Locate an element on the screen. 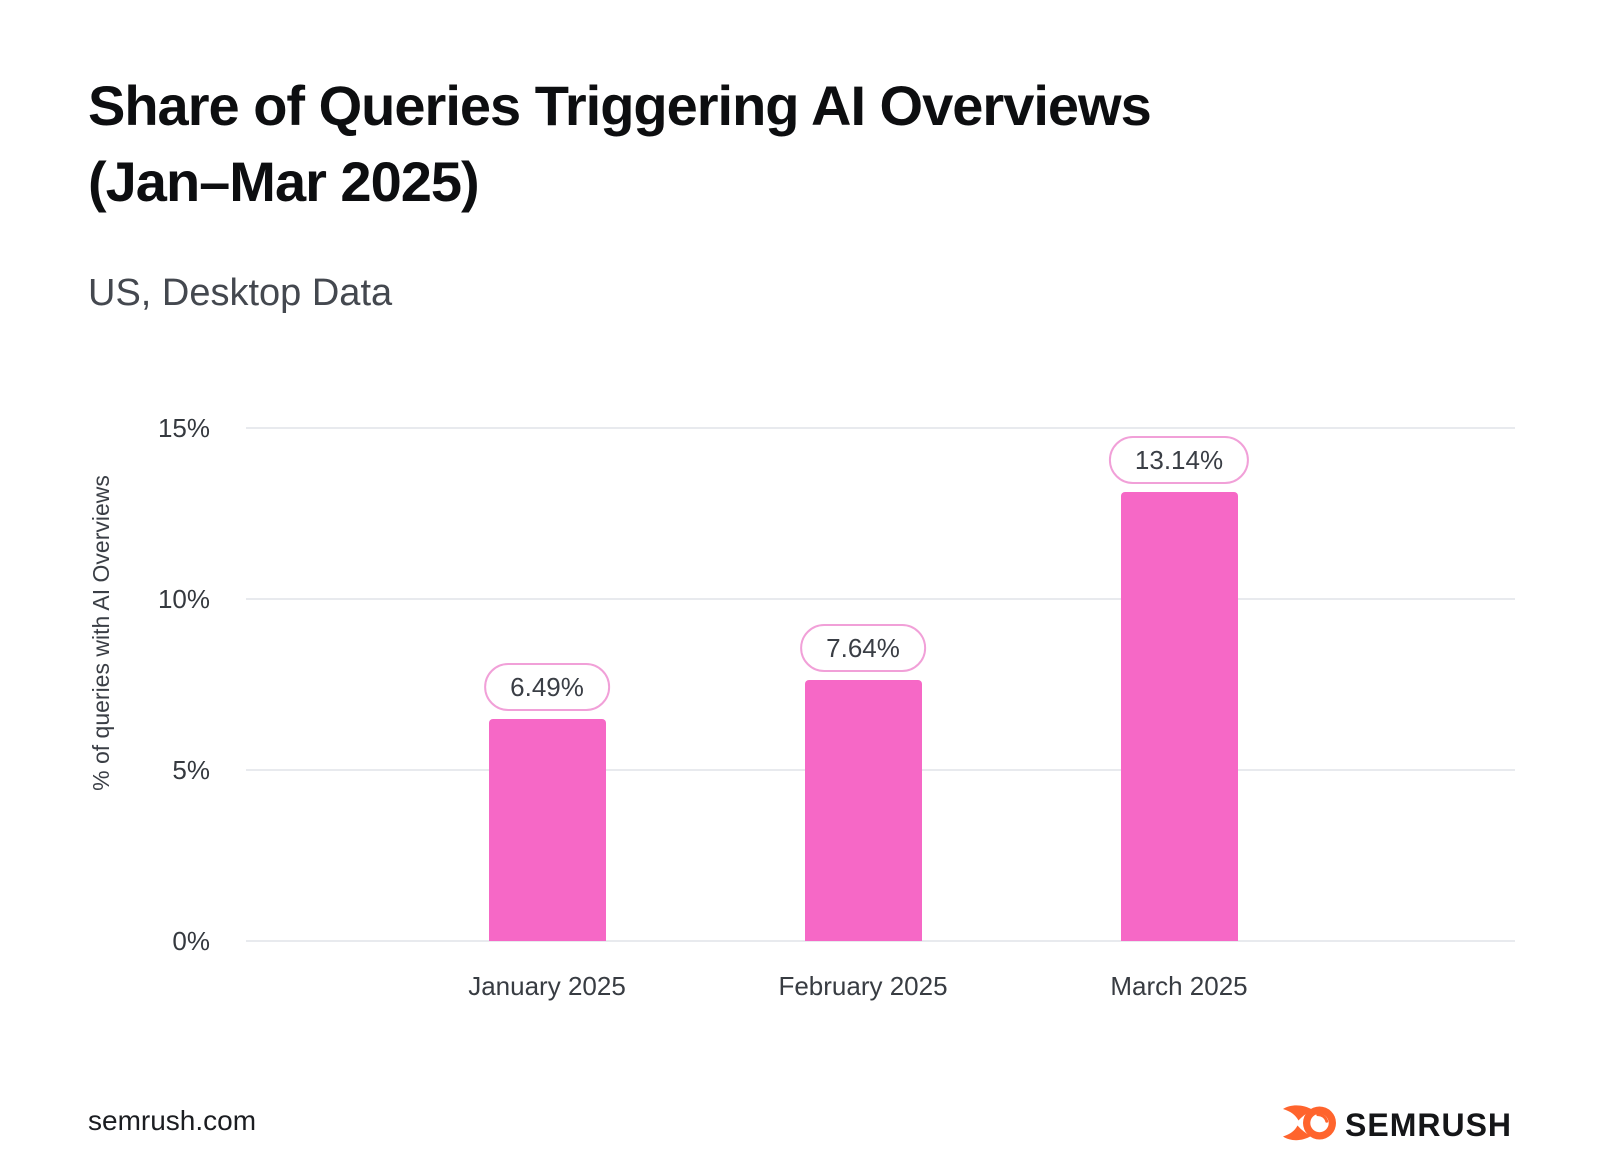  gridline-15% is located at coordinates (880, 428).